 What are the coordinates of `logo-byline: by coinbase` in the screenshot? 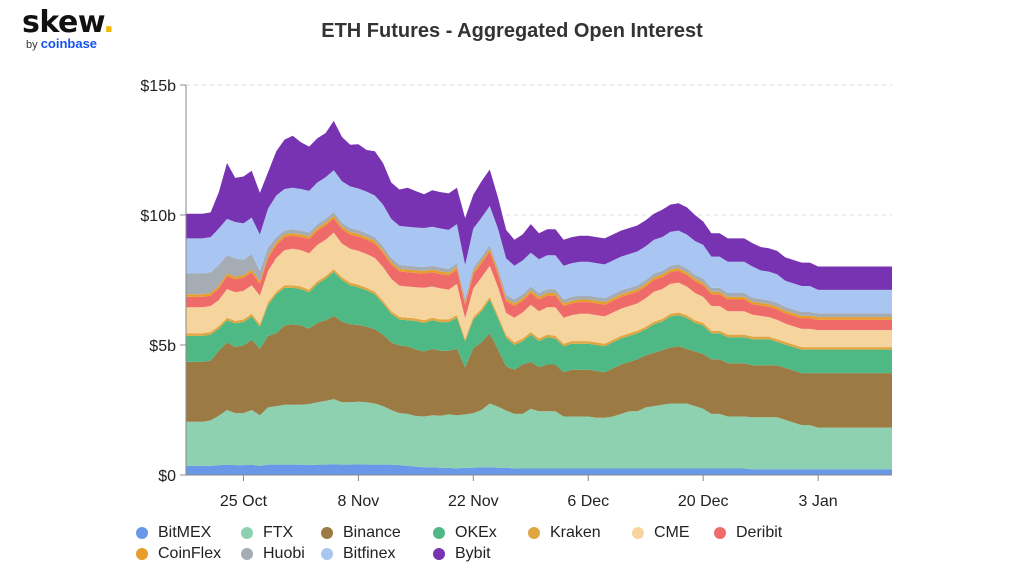 It's located at (68, 44).